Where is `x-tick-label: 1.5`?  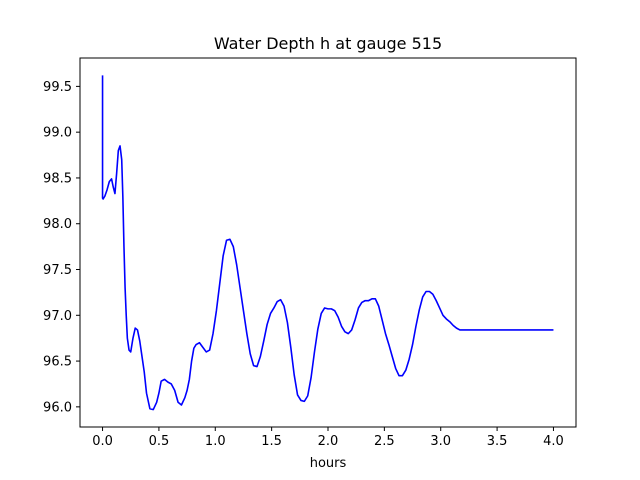 x-tick-label: 1.5 is located at coordinates (271, 441).